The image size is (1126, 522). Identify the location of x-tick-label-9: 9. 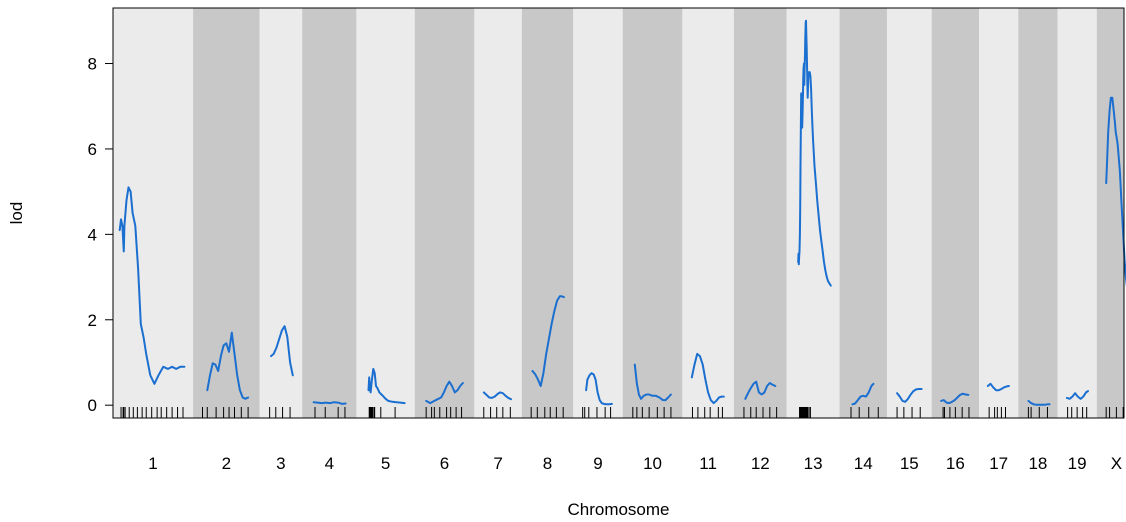
(597, 463).